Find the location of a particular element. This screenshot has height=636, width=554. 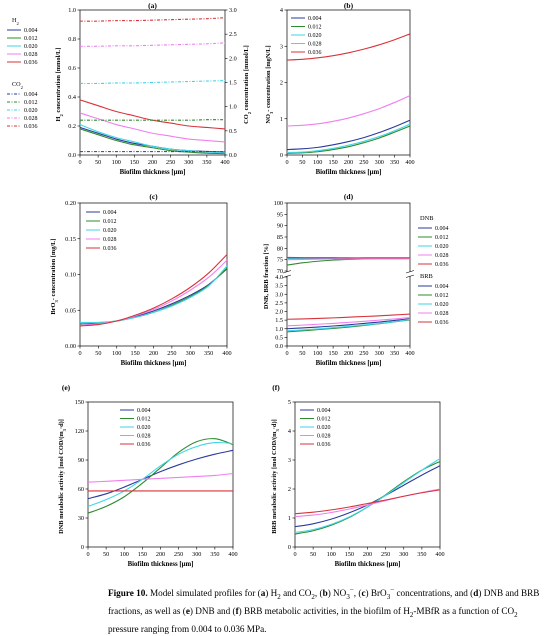

y-tick-label-right: 0.0 is located at coordinates (233, 155).